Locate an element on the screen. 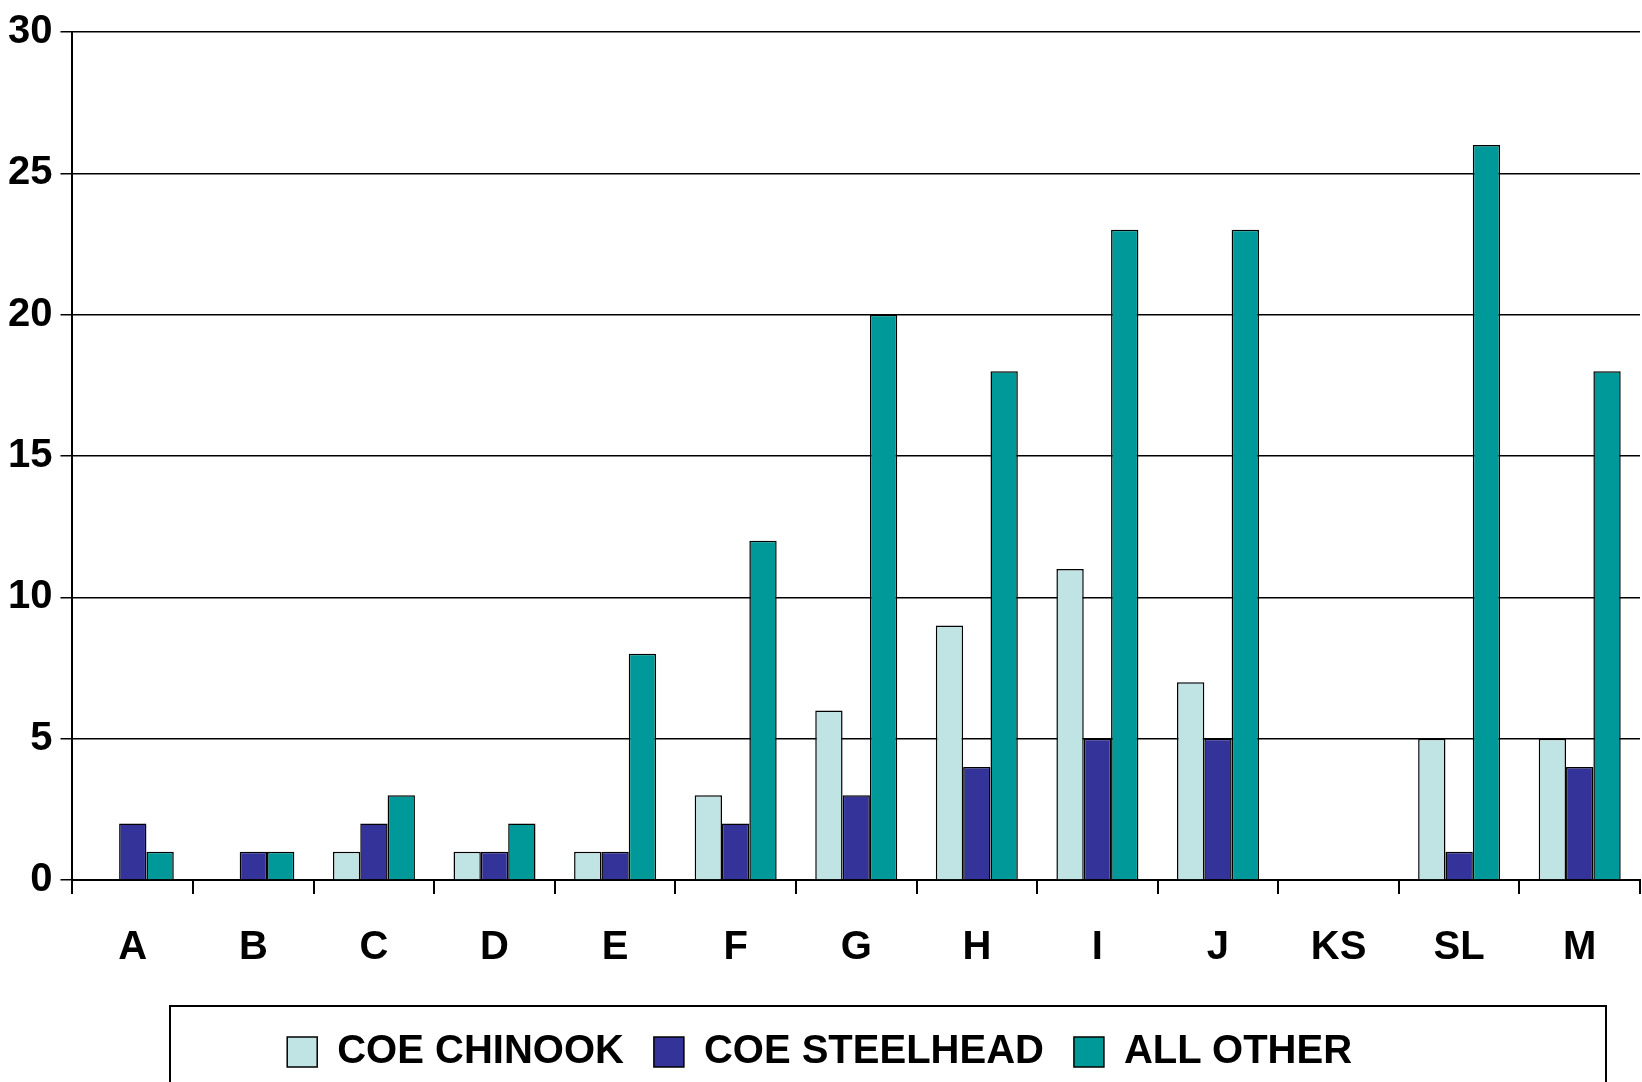  y-tick-label: 15 is located at coordinates (30, 453).